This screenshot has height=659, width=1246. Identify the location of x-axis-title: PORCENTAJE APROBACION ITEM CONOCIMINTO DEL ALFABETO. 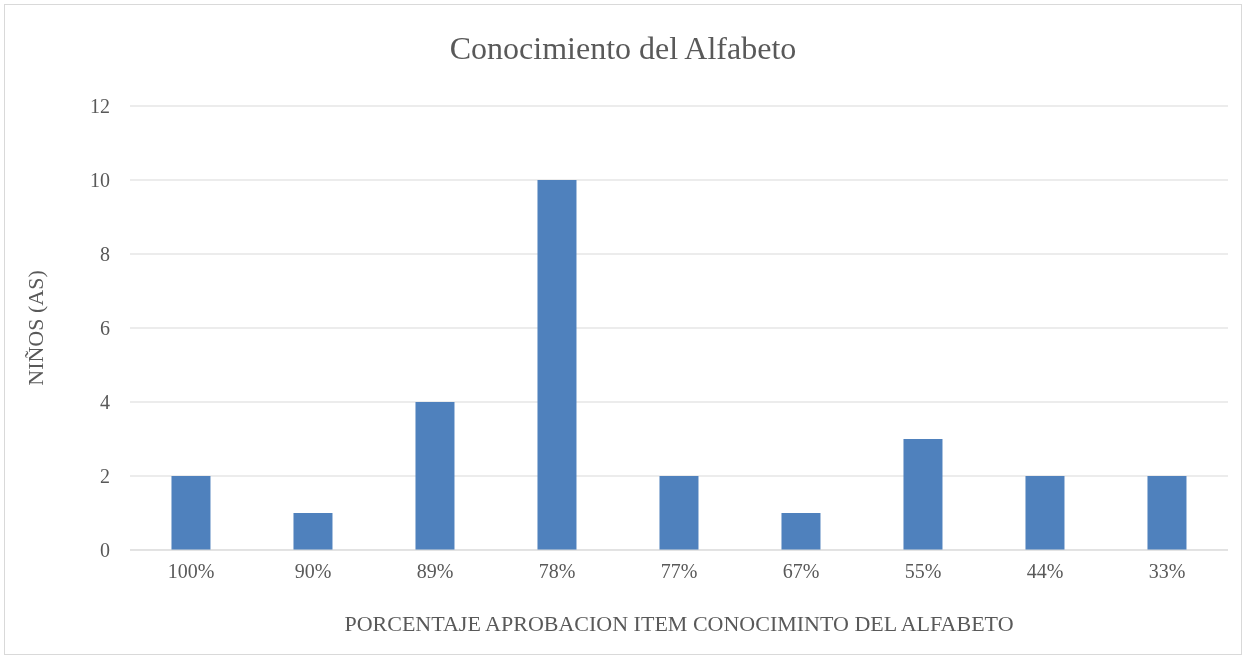
(679, 623).